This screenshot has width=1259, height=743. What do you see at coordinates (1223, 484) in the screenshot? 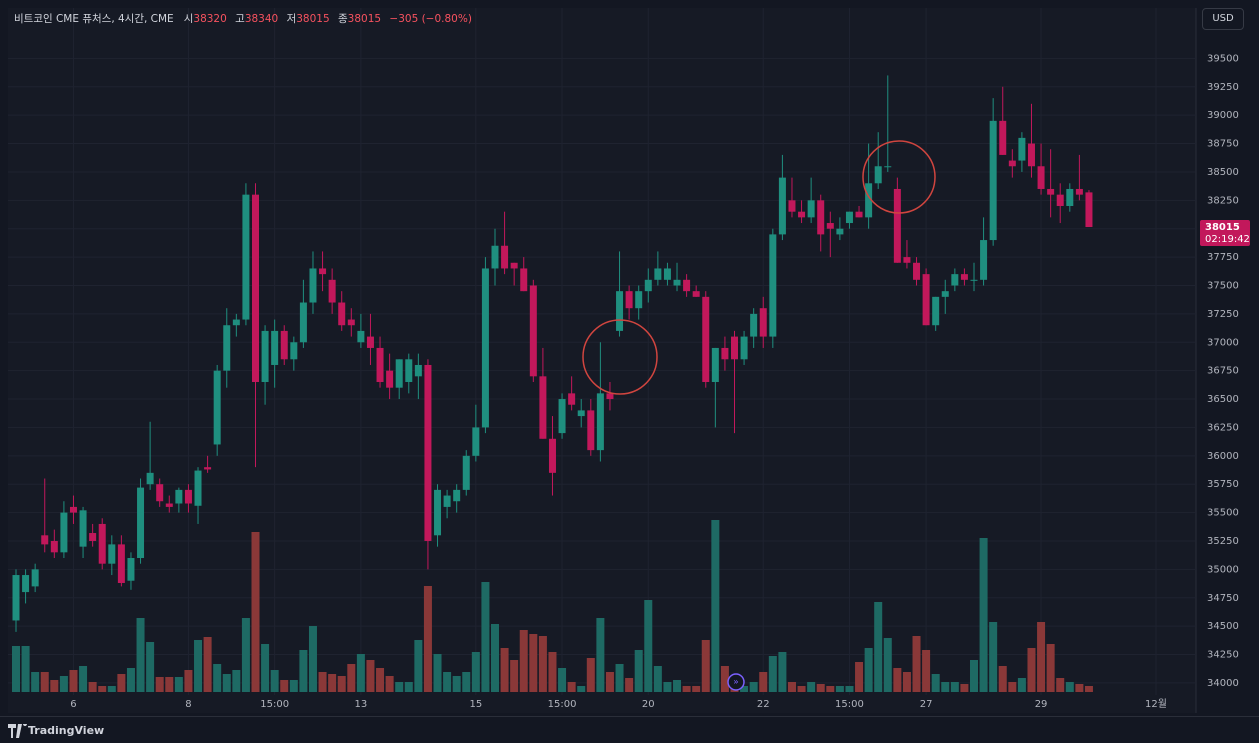
I see `y-tick-label: 35750` at bounding box center [1223, 484].